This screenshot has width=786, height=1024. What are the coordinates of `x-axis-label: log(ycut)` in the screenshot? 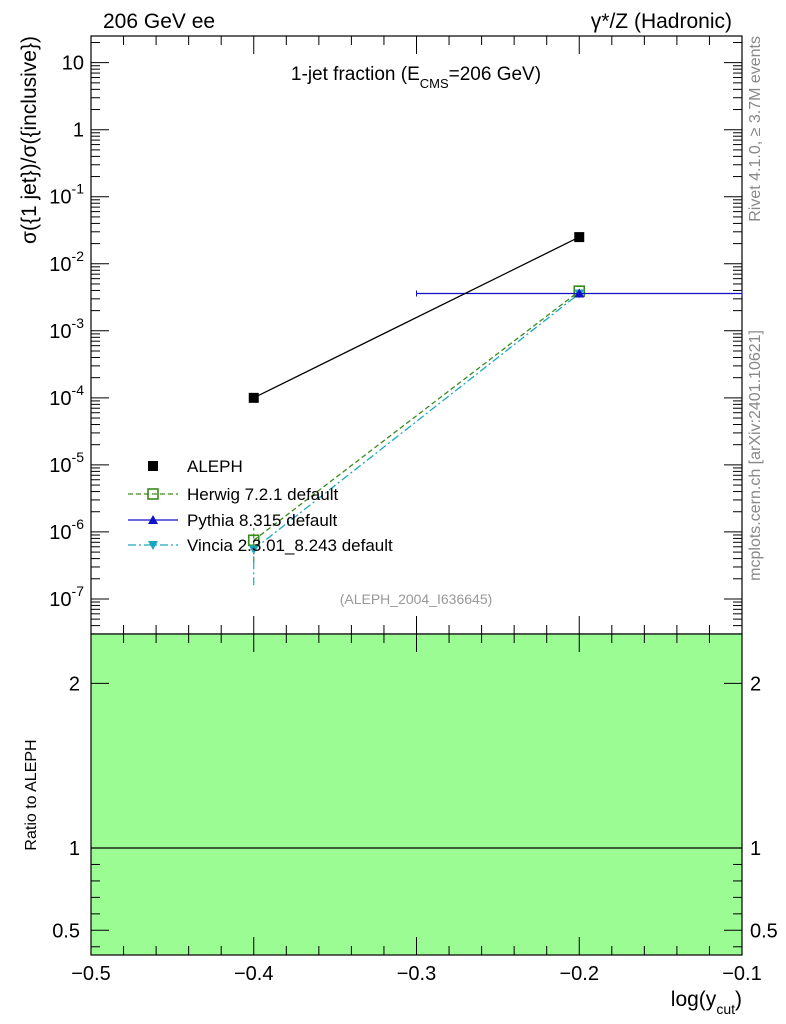 It's located at (706, 1002).